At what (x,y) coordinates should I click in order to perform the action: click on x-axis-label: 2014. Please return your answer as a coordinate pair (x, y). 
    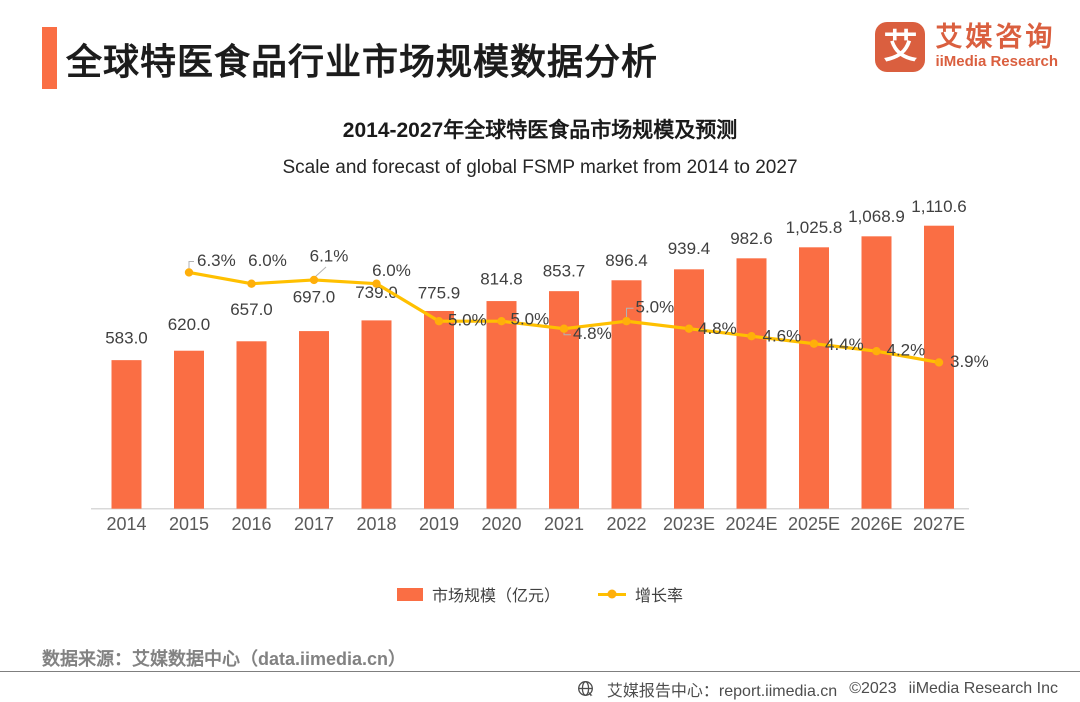
    Looking at the image, I should click on (126, 524).